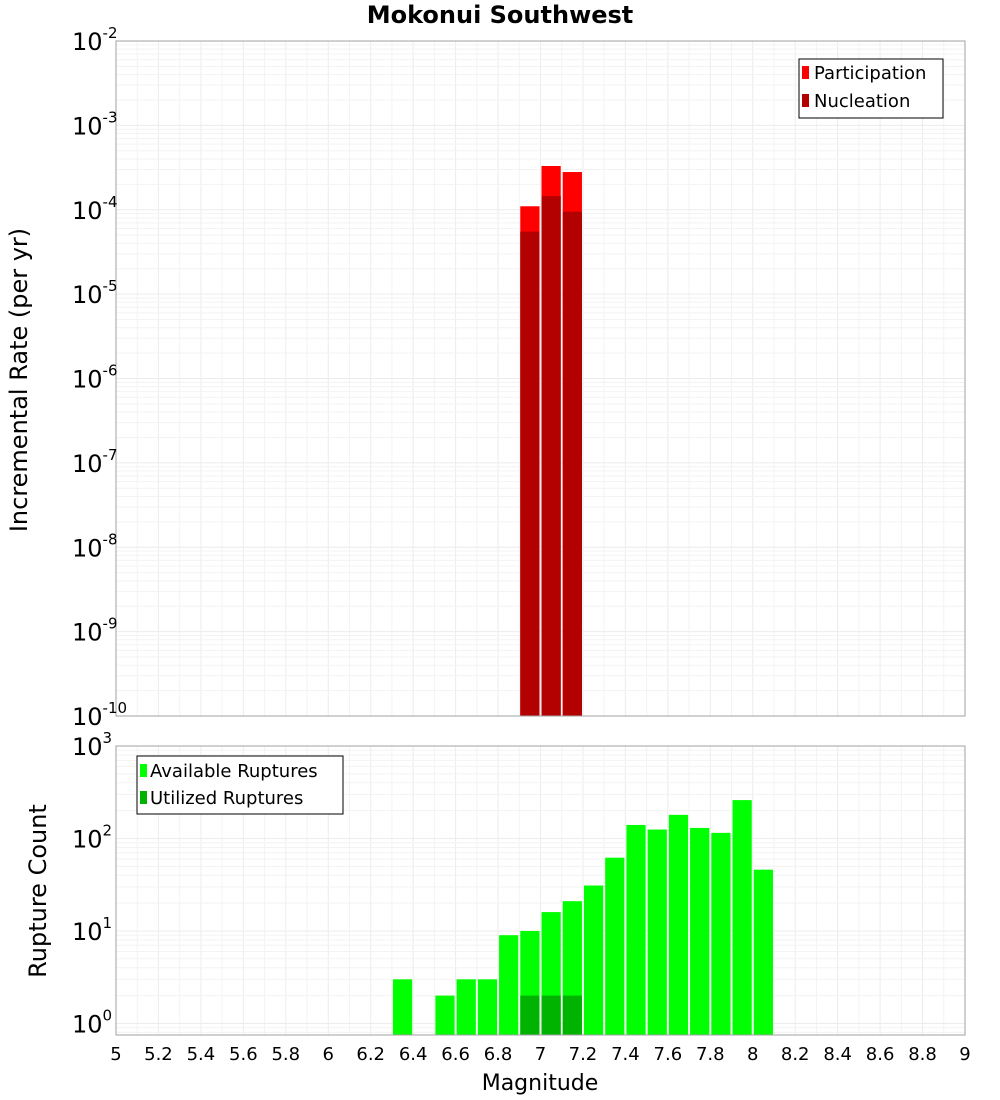 The height and width of the screenshot is (1100, 1000). What do you see at coordinates (752, 1054) in the screenshot?
I see `x-tick-label: 8` at bounding box center [752, 1054].